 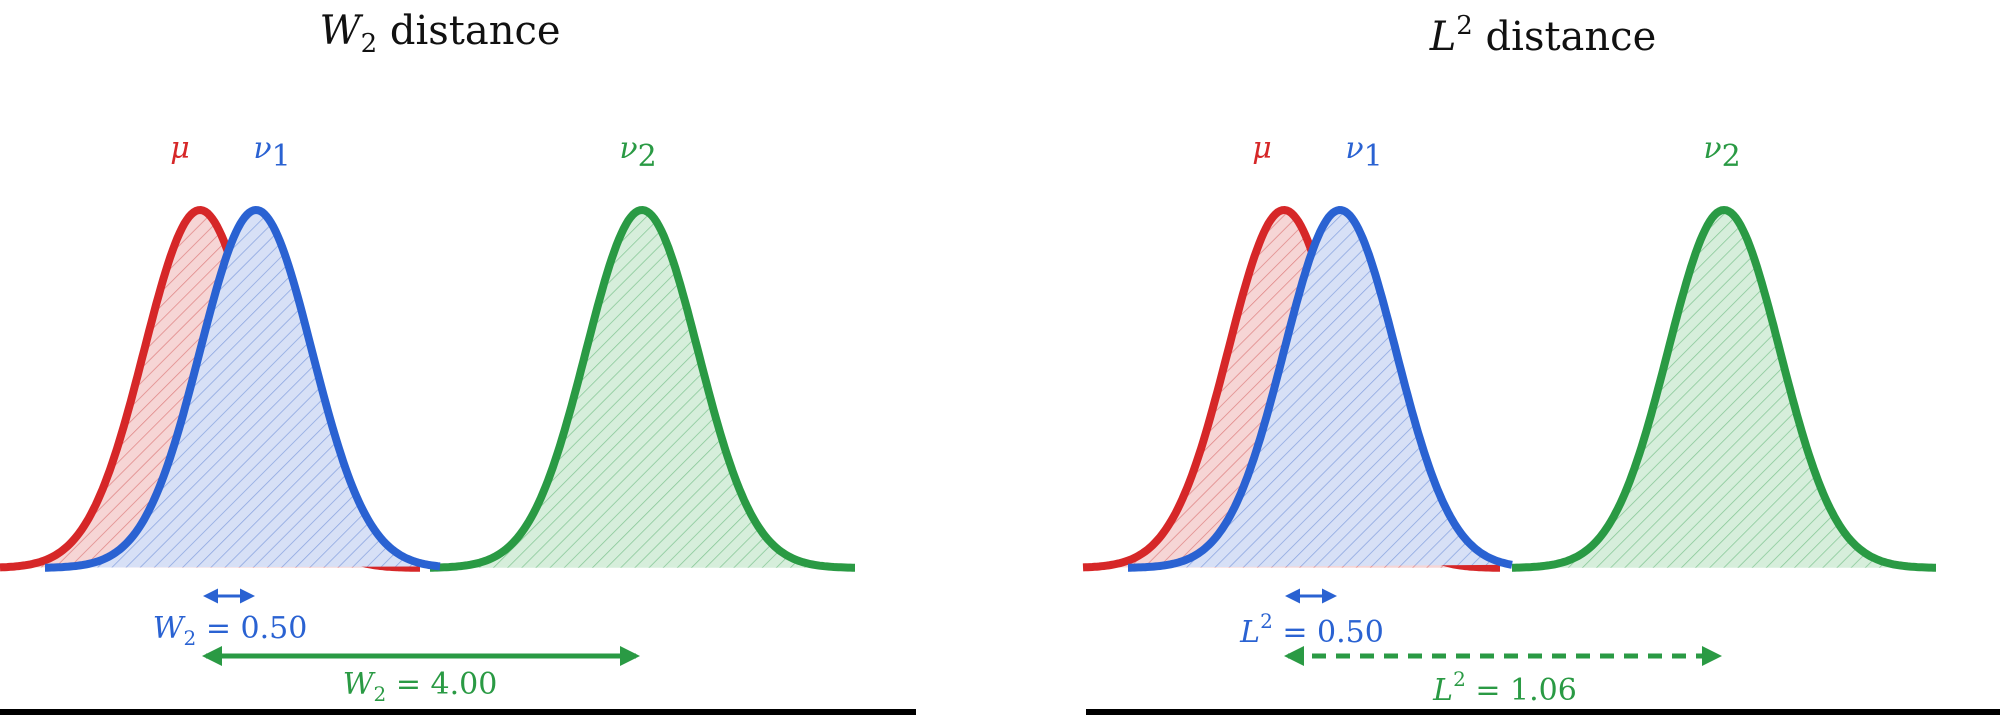 What do you see at coordinates (1311, 629) in the screenshot?
I see `distance-label-nu1: L2 = 0.50` at bounding box center [1311, 629].